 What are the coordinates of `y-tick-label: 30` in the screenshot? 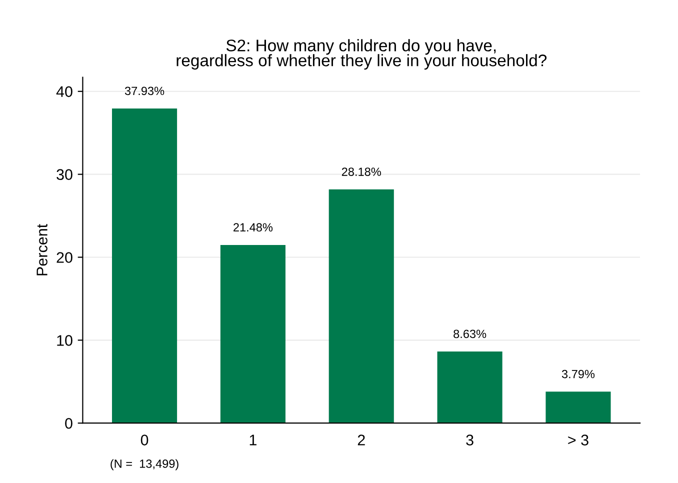 It's located at (64, 174).